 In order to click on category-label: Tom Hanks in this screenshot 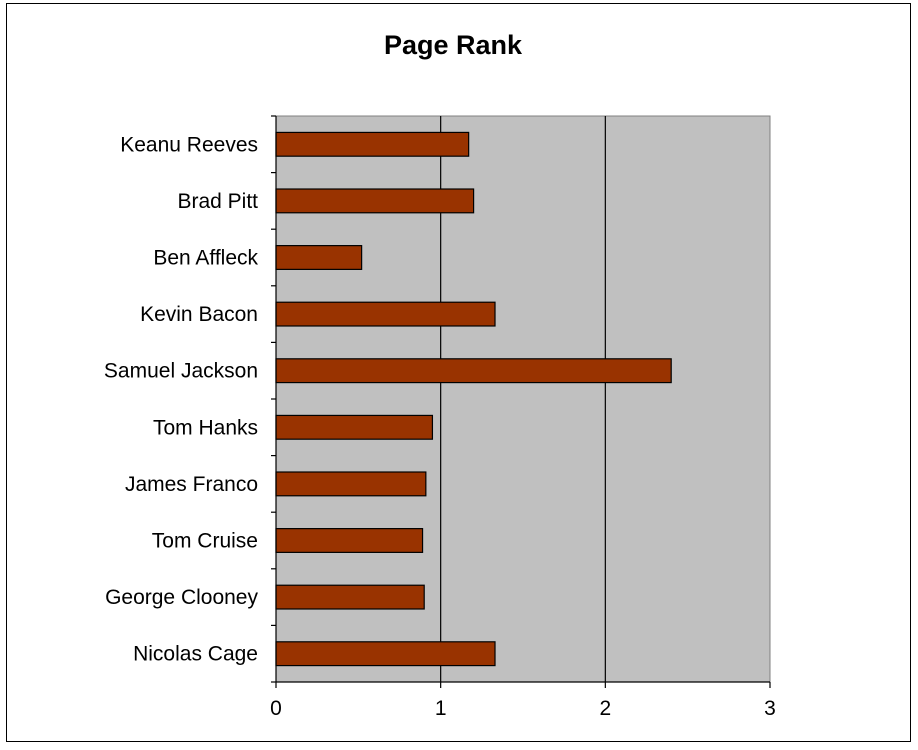, I will do `click(205, 427)`.